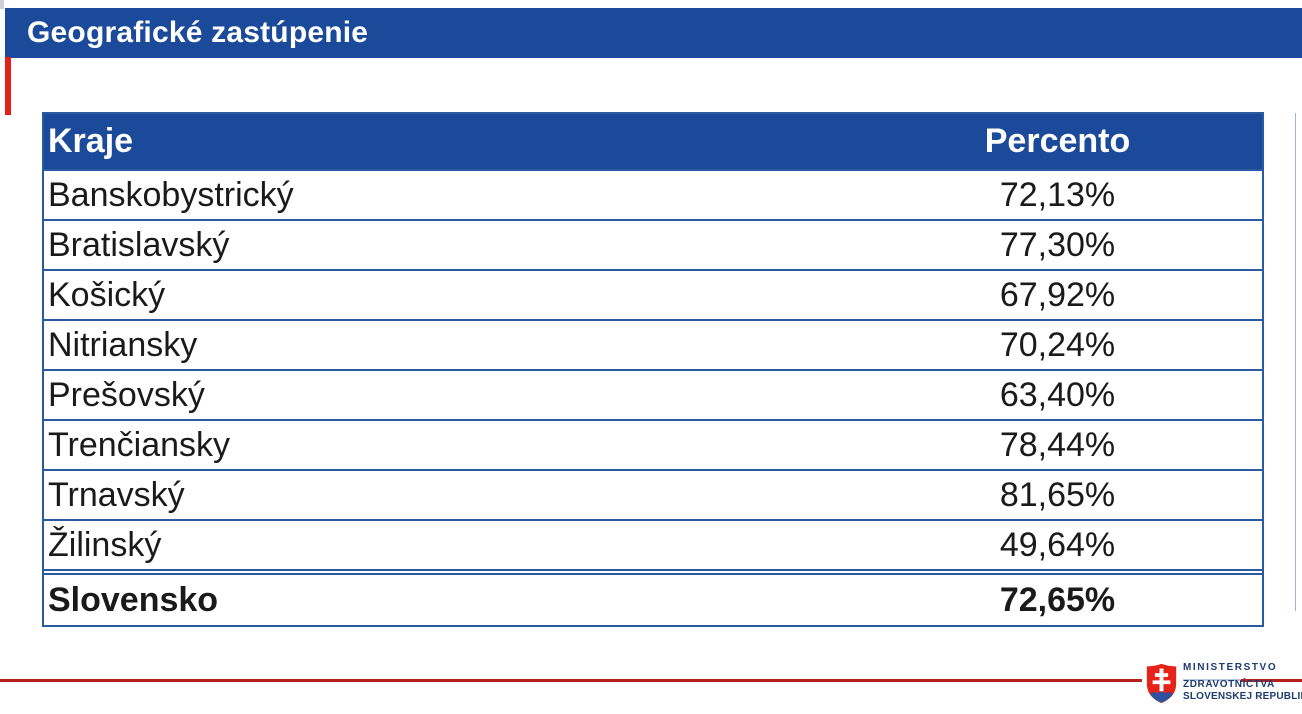 The image size is (1302, 714). I want to click on total-name: Slovensko, so click(133, 599).